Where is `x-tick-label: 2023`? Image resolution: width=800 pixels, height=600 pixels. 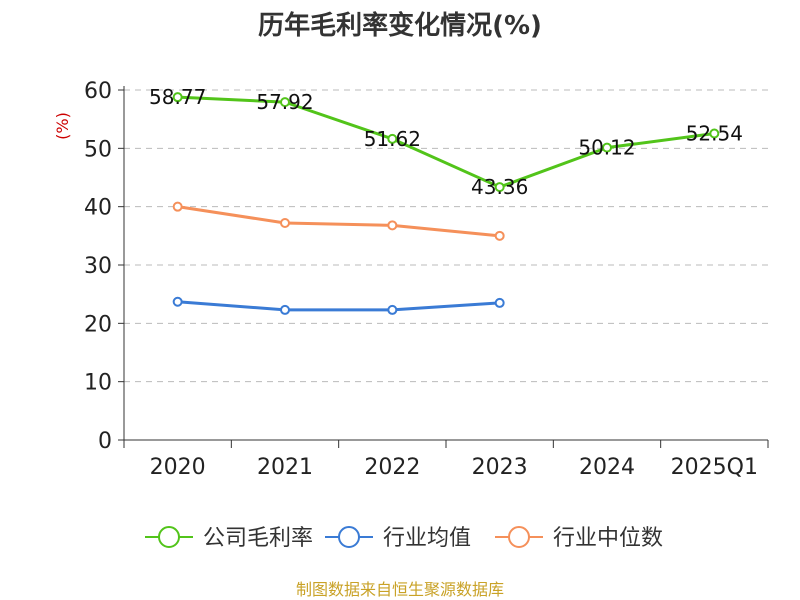 x-tick-label: 2023 is located at coordinates (500, 467).